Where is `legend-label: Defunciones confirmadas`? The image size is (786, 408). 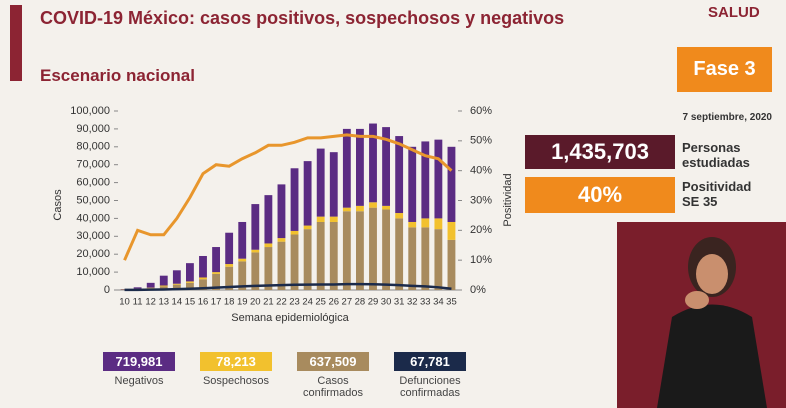
legend-label: Defunciones confirmadas is located at coordinates (430, 387).